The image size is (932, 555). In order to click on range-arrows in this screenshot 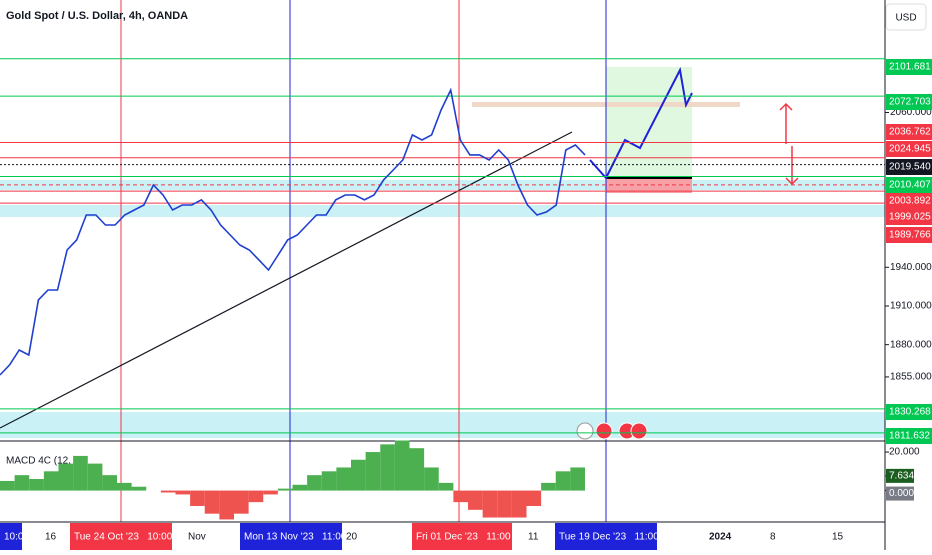, I will do `click(789, 144)`.